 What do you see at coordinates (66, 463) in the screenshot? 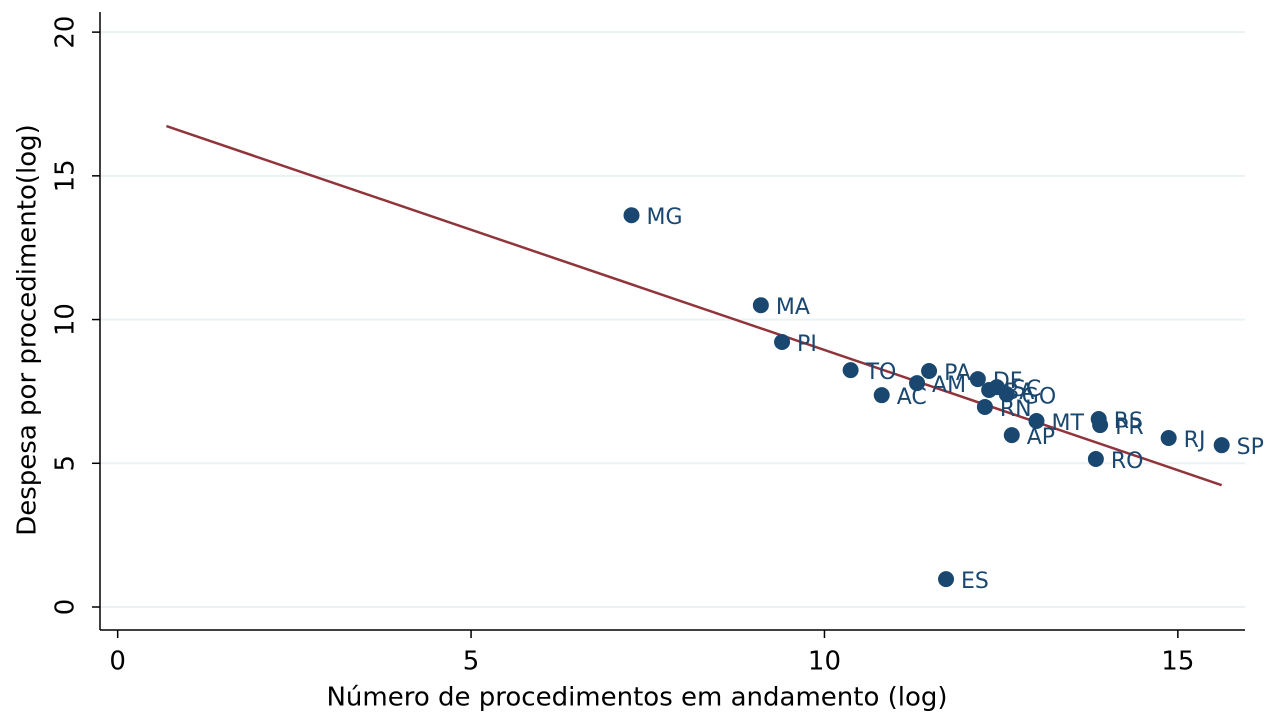
I see `y-tick-label: 5` at bounding box center [66, 463].